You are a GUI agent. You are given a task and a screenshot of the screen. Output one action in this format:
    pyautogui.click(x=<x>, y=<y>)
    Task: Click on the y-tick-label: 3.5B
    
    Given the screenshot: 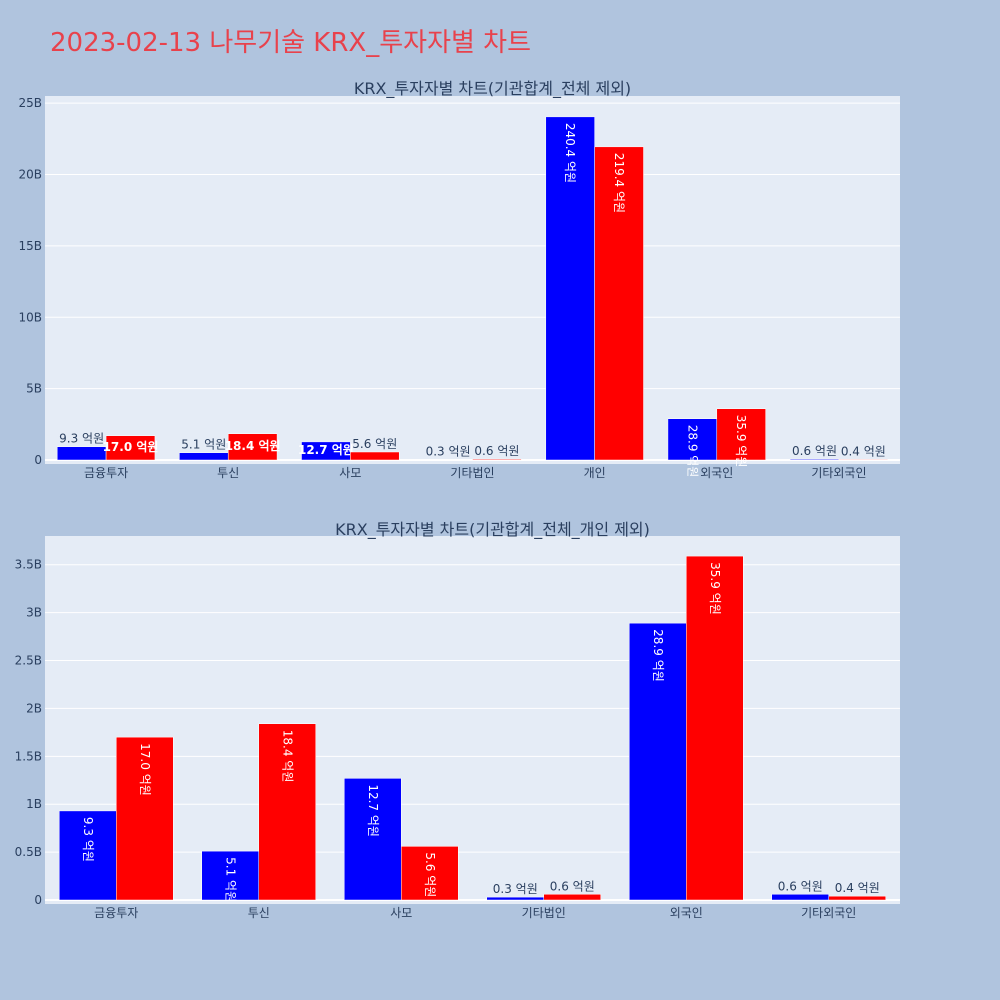 What is the action you would take?
    pyautogui.click(x=28, y=565)
    